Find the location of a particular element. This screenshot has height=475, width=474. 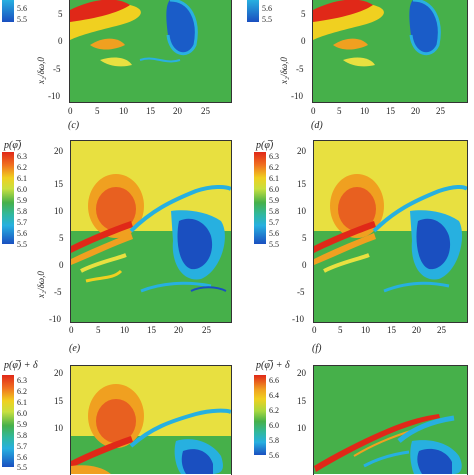

colorbar-middle-left is located at coordinates (8, 198).